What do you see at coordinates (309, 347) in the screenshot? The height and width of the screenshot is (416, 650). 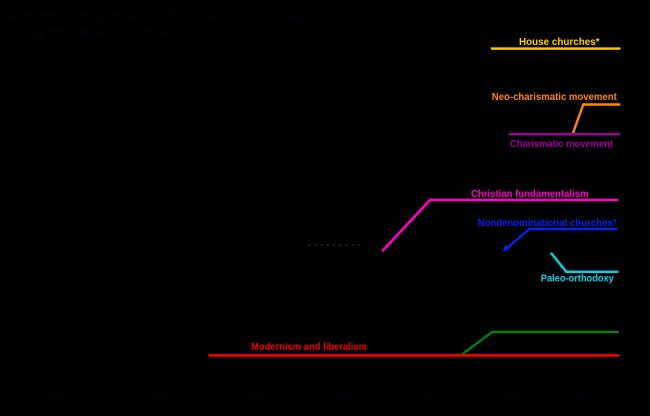 I see `svg-text: Modernism and liberalism` at bounding box center [309, 347].